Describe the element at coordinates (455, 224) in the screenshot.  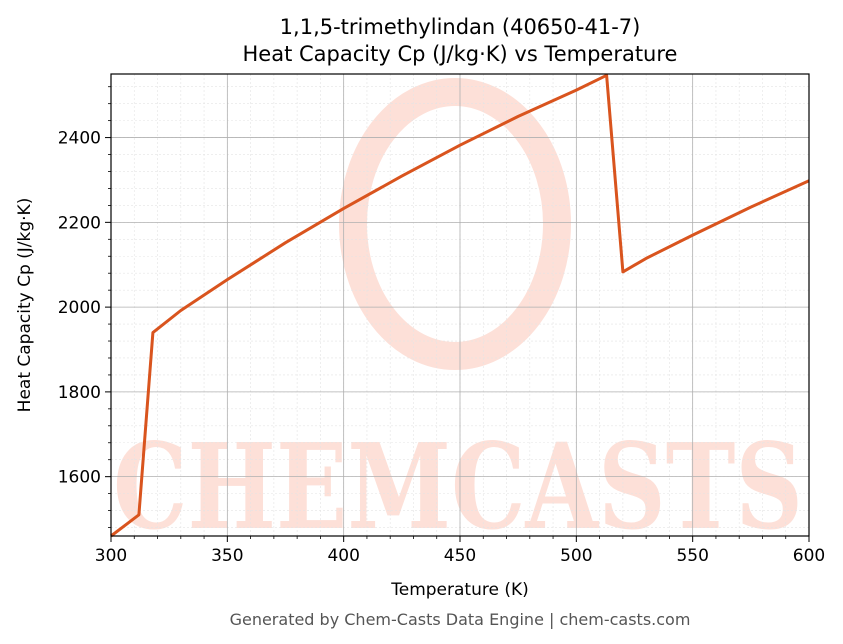
I see `watermark-ring` at that location.